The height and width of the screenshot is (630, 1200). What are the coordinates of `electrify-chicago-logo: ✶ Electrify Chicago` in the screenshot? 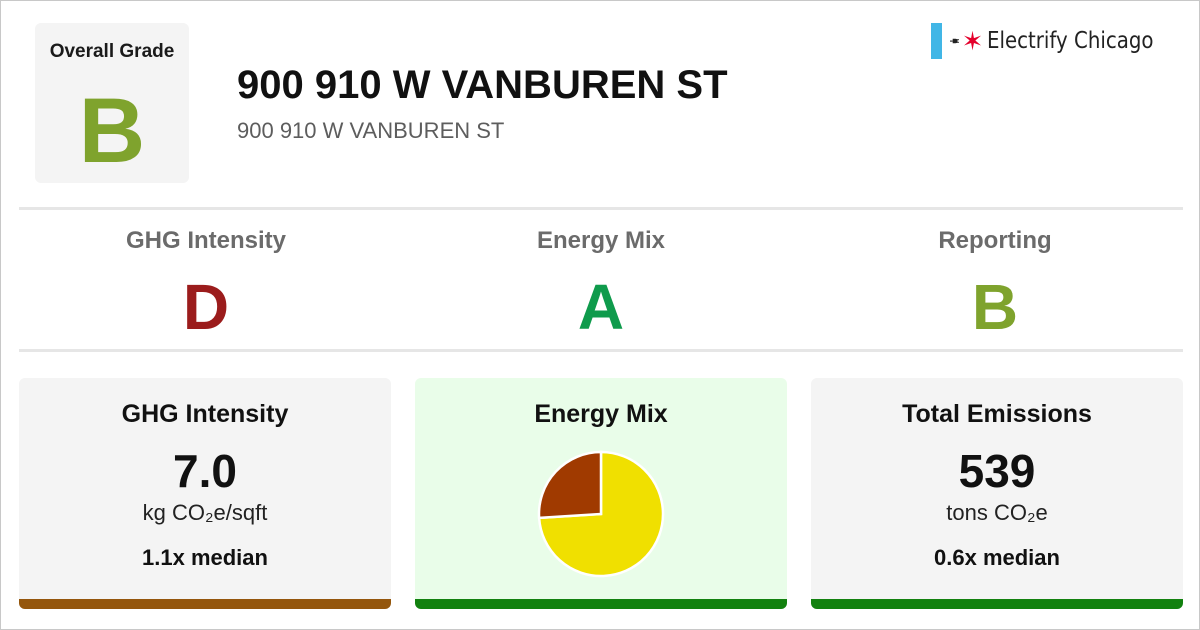 It's located at (1056, 41).